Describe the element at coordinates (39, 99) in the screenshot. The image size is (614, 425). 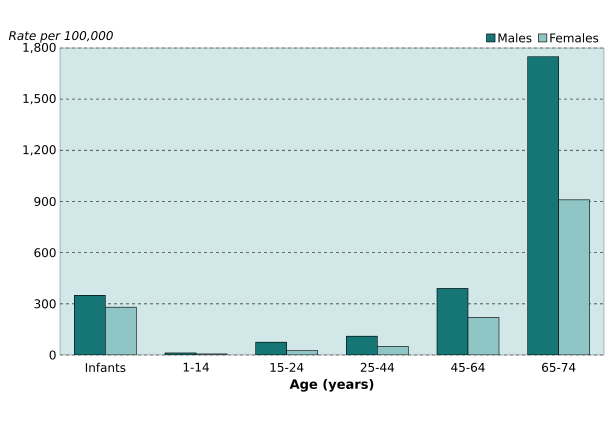
I see `y-tick-label: 1,500` at that location.